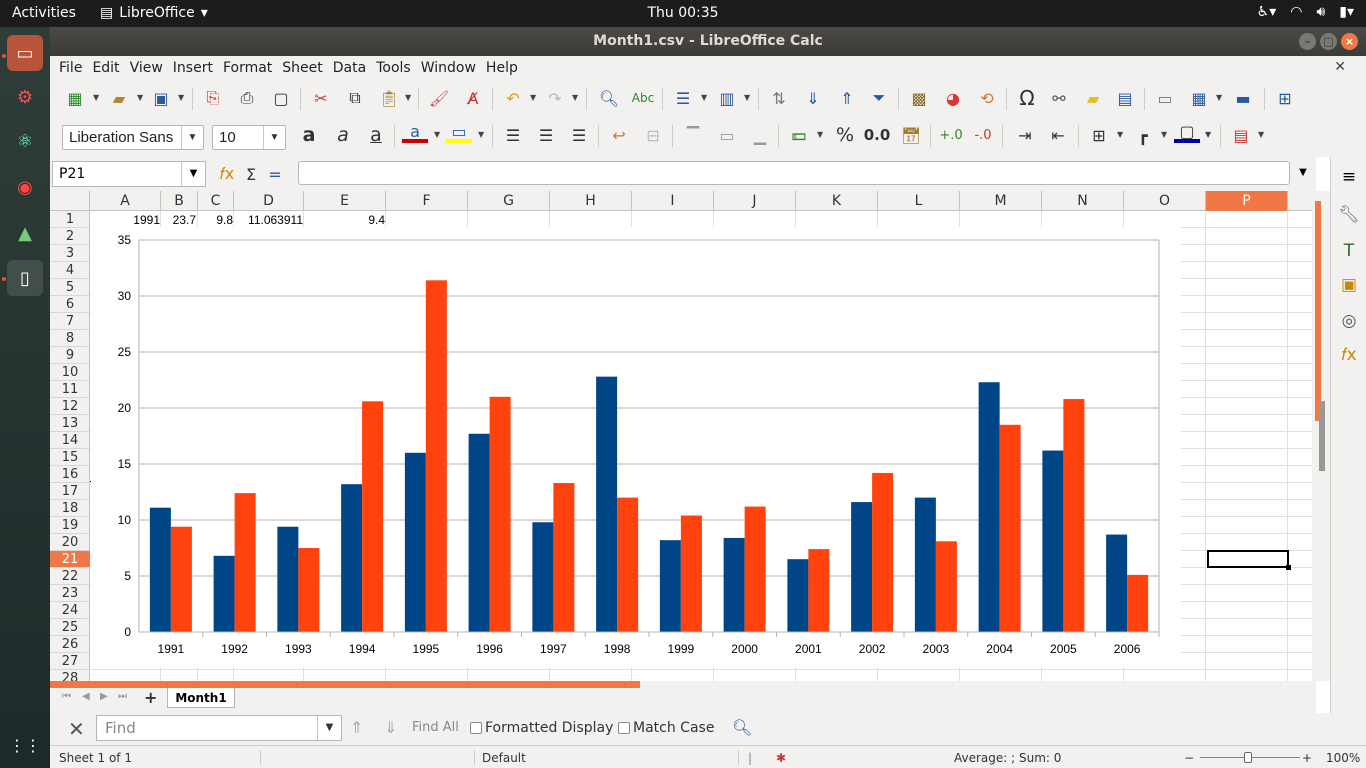  I want to click on print-preview-icon: ▢, so click(281, 98).